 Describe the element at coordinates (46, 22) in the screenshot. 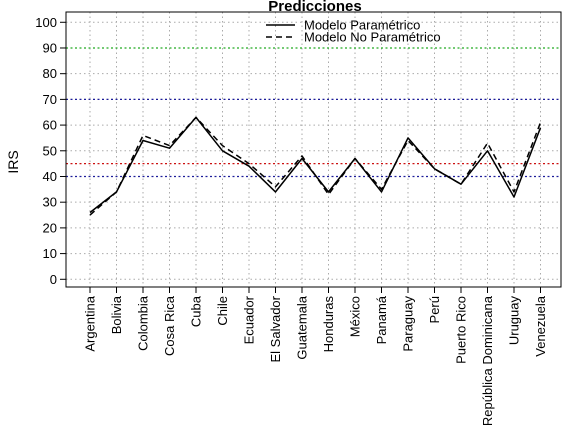

I see `y-tick-label: 100` at that location.